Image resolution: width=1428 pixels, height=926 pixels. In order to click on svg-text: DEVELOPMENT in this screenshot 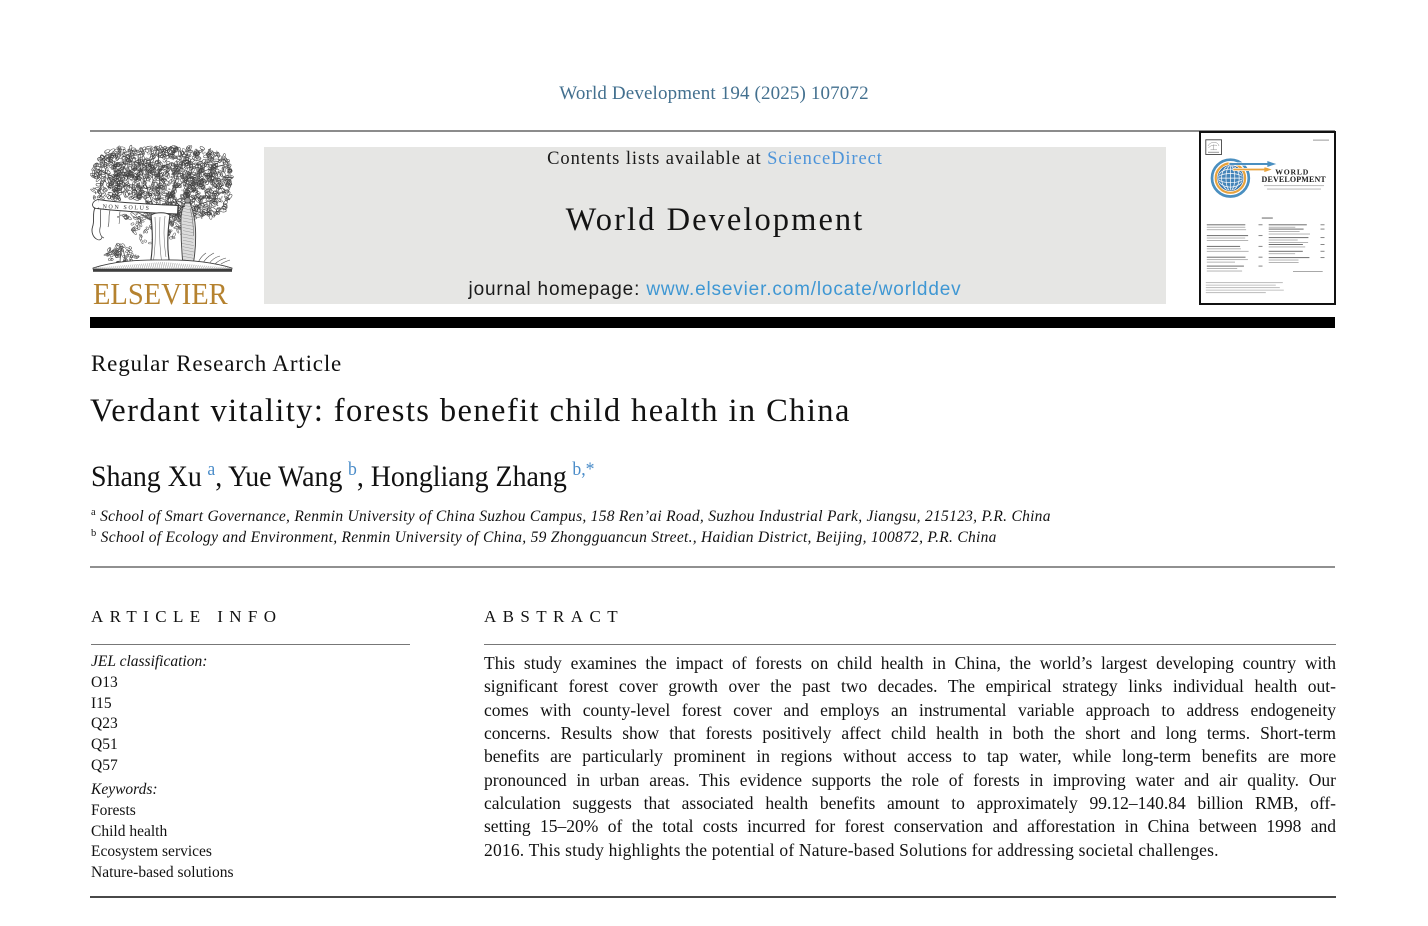, I will do `click(1294, 179)`.